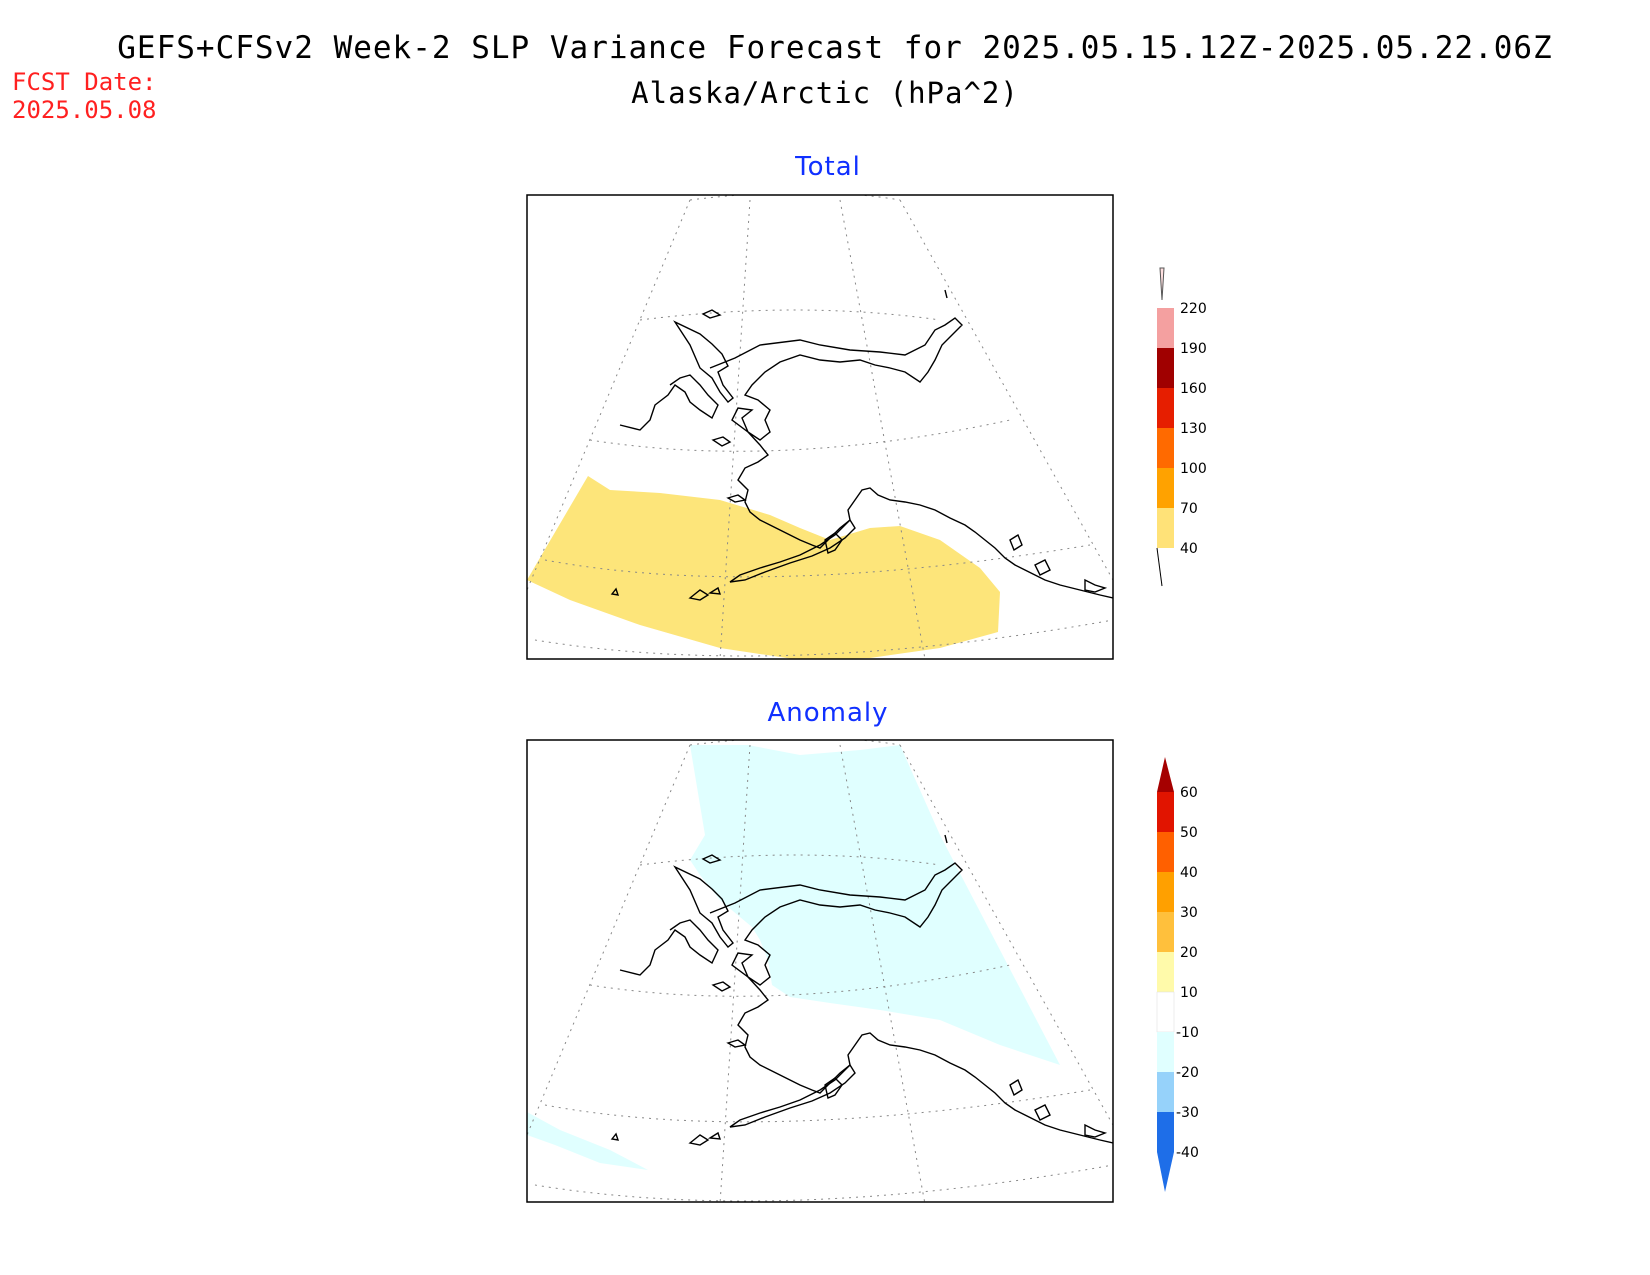 The width and height of the screenshot is (1650, 1275). What do you see at coordinates (1189, 993) in the screenshot?
I see `cb-anom-label-10: 10` at bounding box center [1189, 993].